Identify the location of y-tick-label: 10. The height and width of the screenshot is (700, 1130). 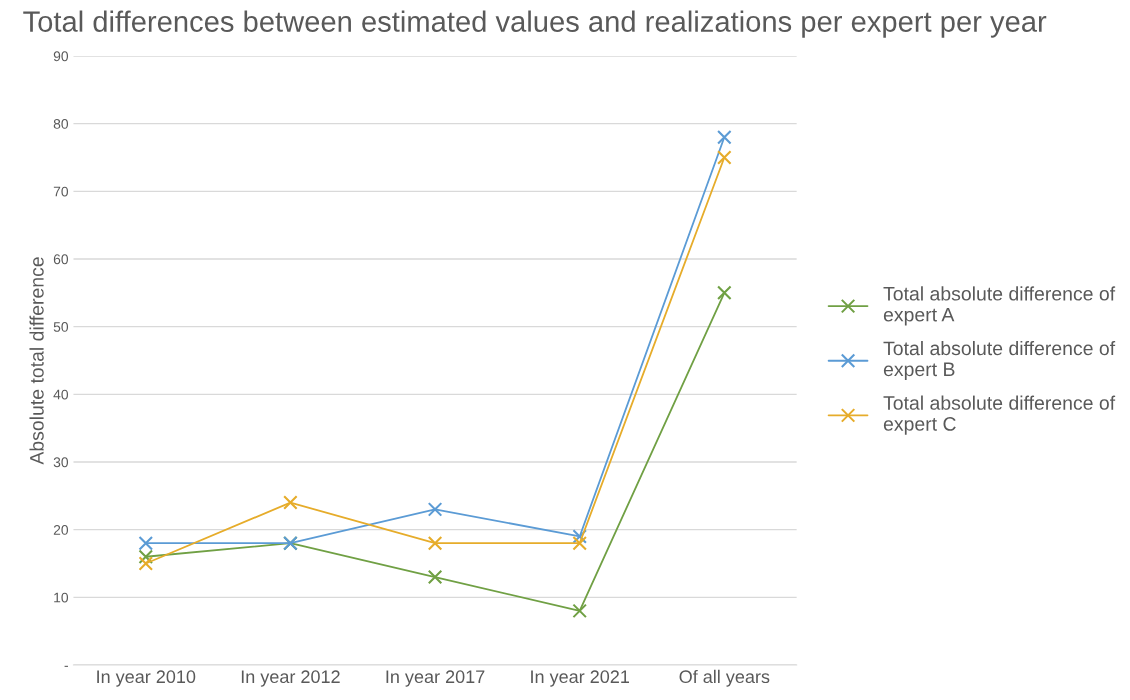
(61, 597).